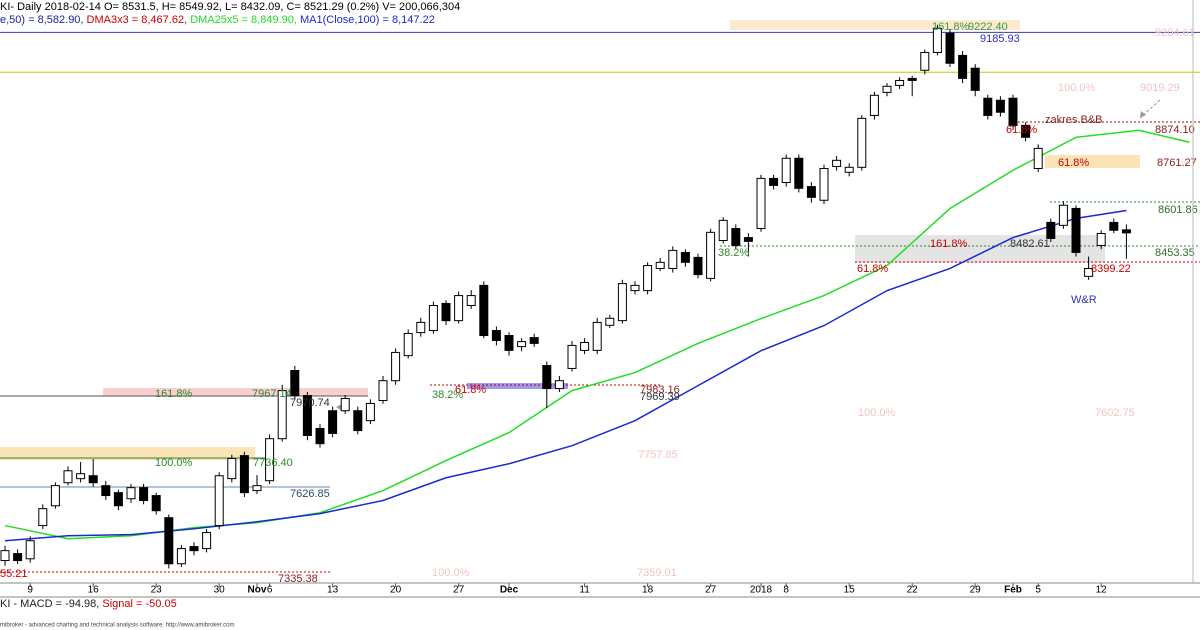  I want to click on annotation: 8874.10, so click(1175, 130).